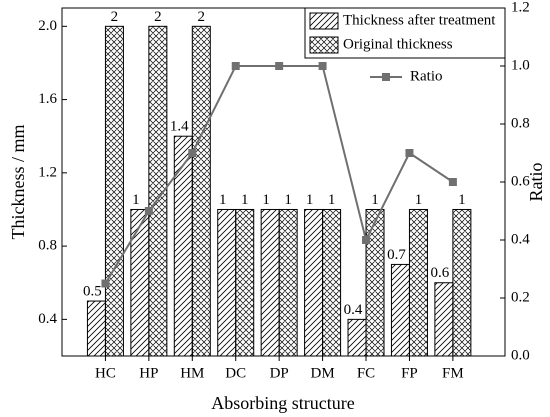  I want to click on legend-marker, so click(386, 77).